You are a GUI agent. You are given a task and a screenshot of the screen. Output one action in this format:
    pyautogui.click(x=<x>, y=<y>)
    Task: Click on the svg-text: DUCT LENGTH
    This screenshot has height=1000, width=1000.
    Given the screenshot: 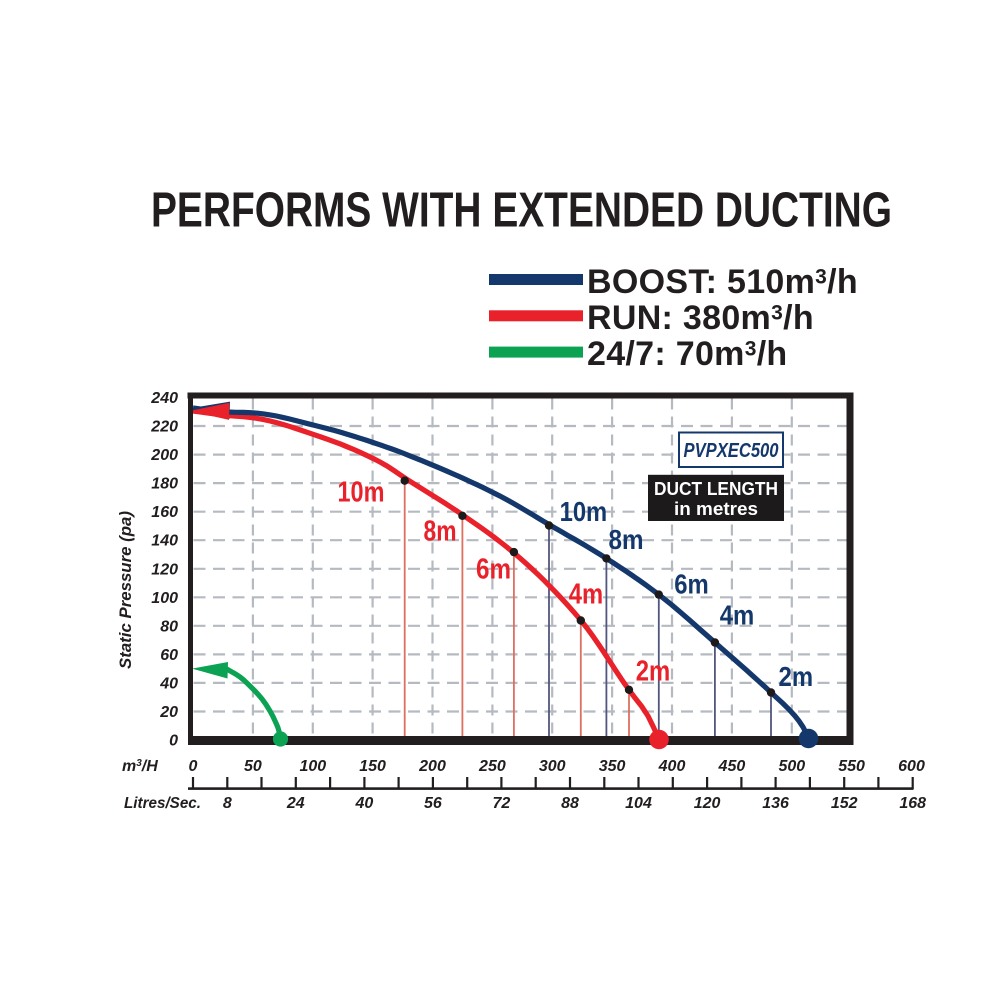 What is the action you would take?
    pyautogui.click(x=716, y=489)
    